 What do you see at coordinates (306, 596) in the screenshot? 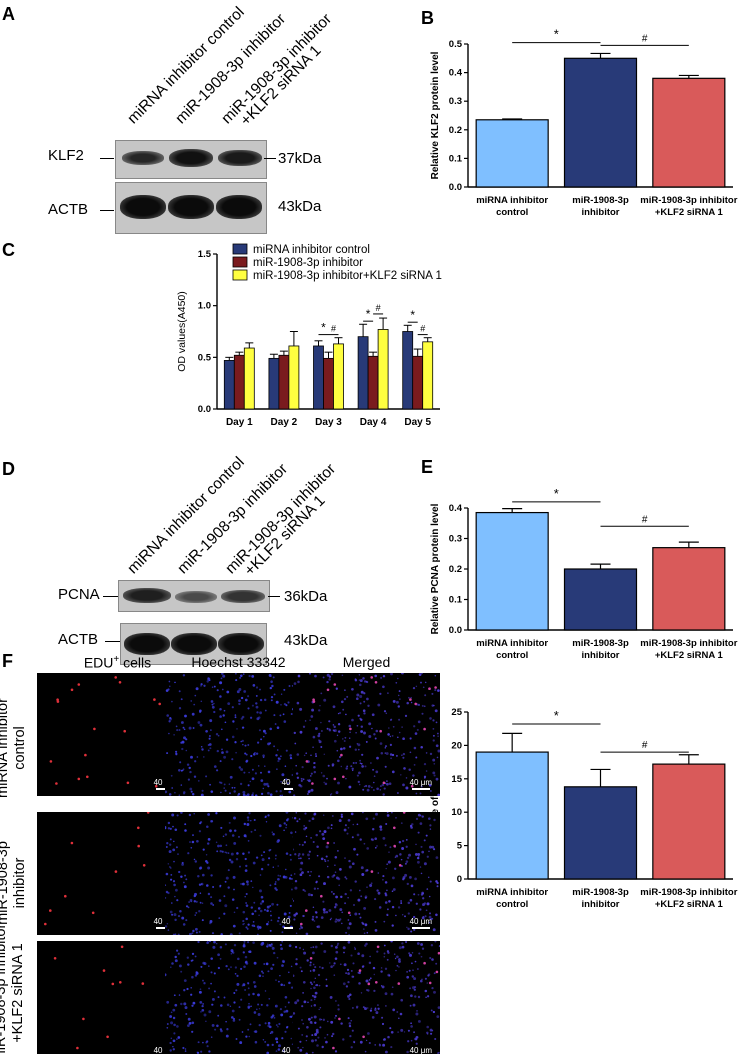
I see `kda-label: 36kDa` at bounding box center [306, 596].